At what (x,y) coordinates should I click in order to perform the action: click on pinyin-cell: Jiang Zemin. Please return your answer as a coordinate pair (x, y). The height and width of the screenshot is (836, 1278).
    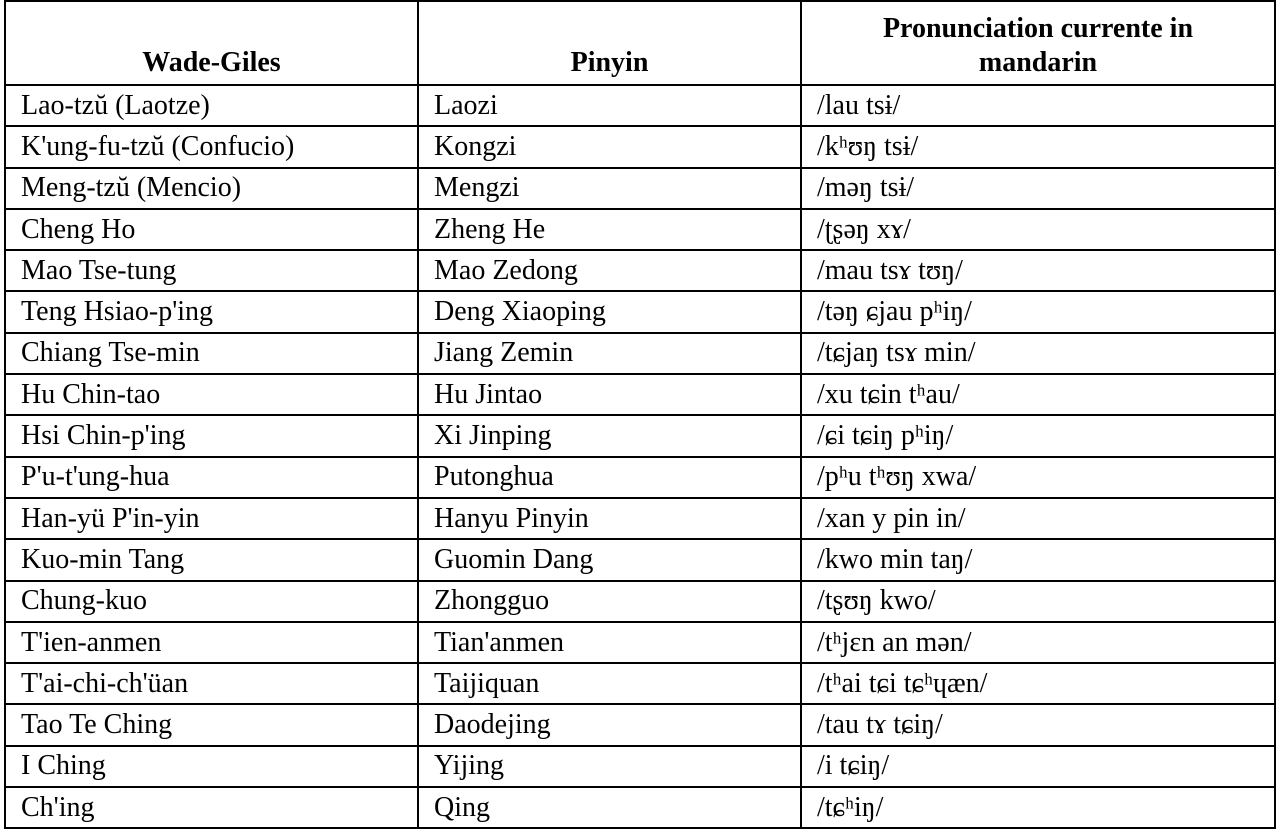
    Looking at the image, I should click on (609, 353).